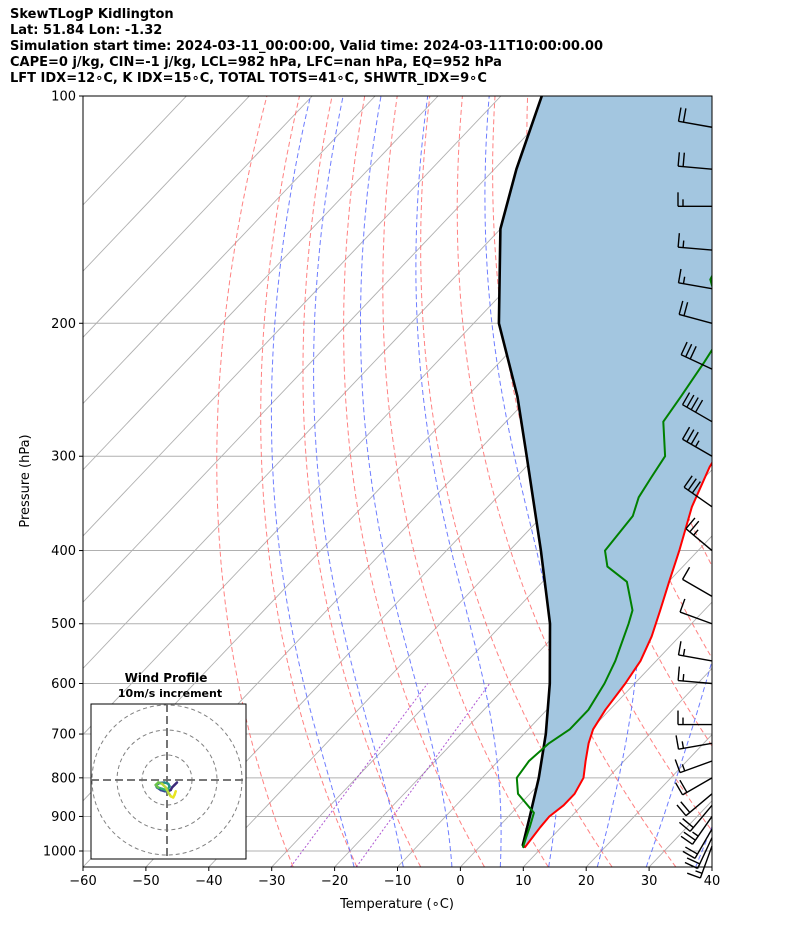 The width and height of the screenshot is (794, 937). What do you see at coordinates (396, 904) in the screenshot?
I see `x-axis-label: Temperature (∘C)` at bounding box center [396, 904].